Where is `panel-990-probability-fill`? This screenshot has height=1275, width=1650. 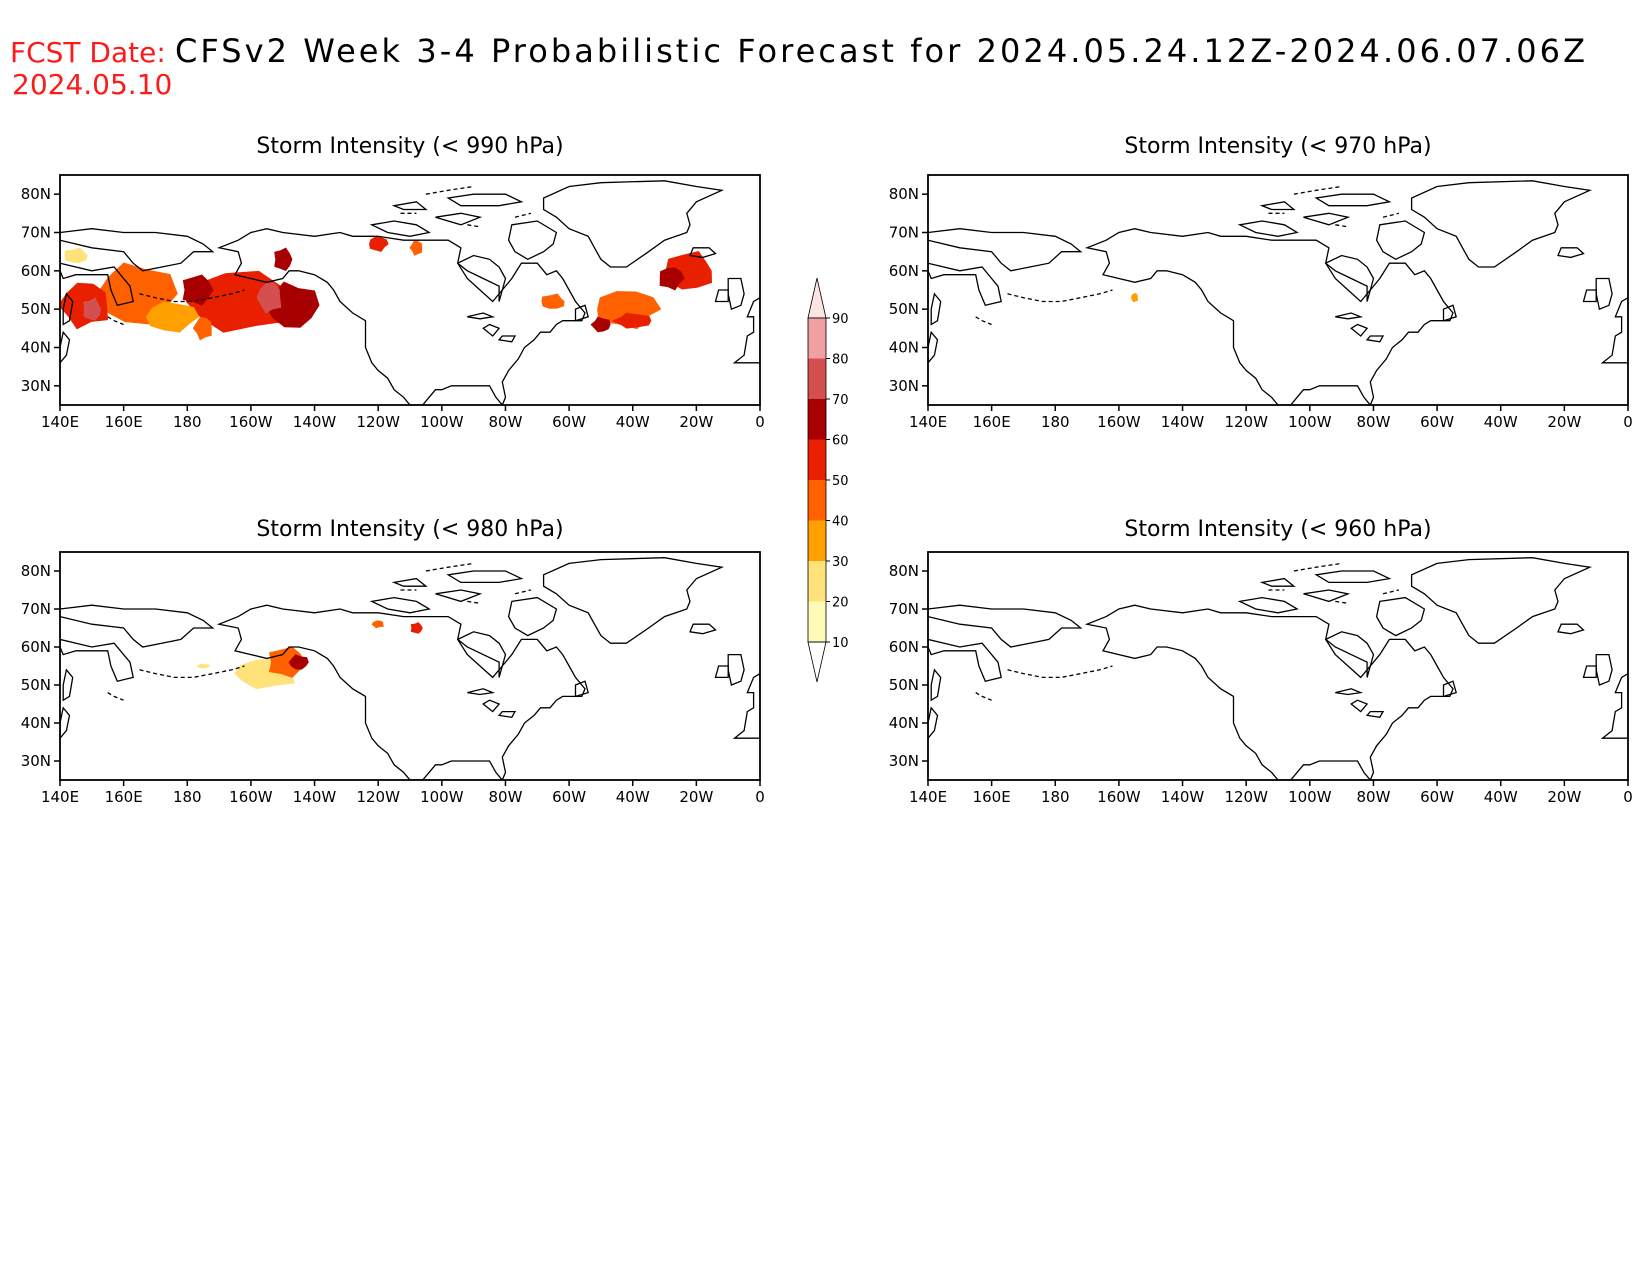 panel-990-probability-fill is located at coordinates (386, 288).